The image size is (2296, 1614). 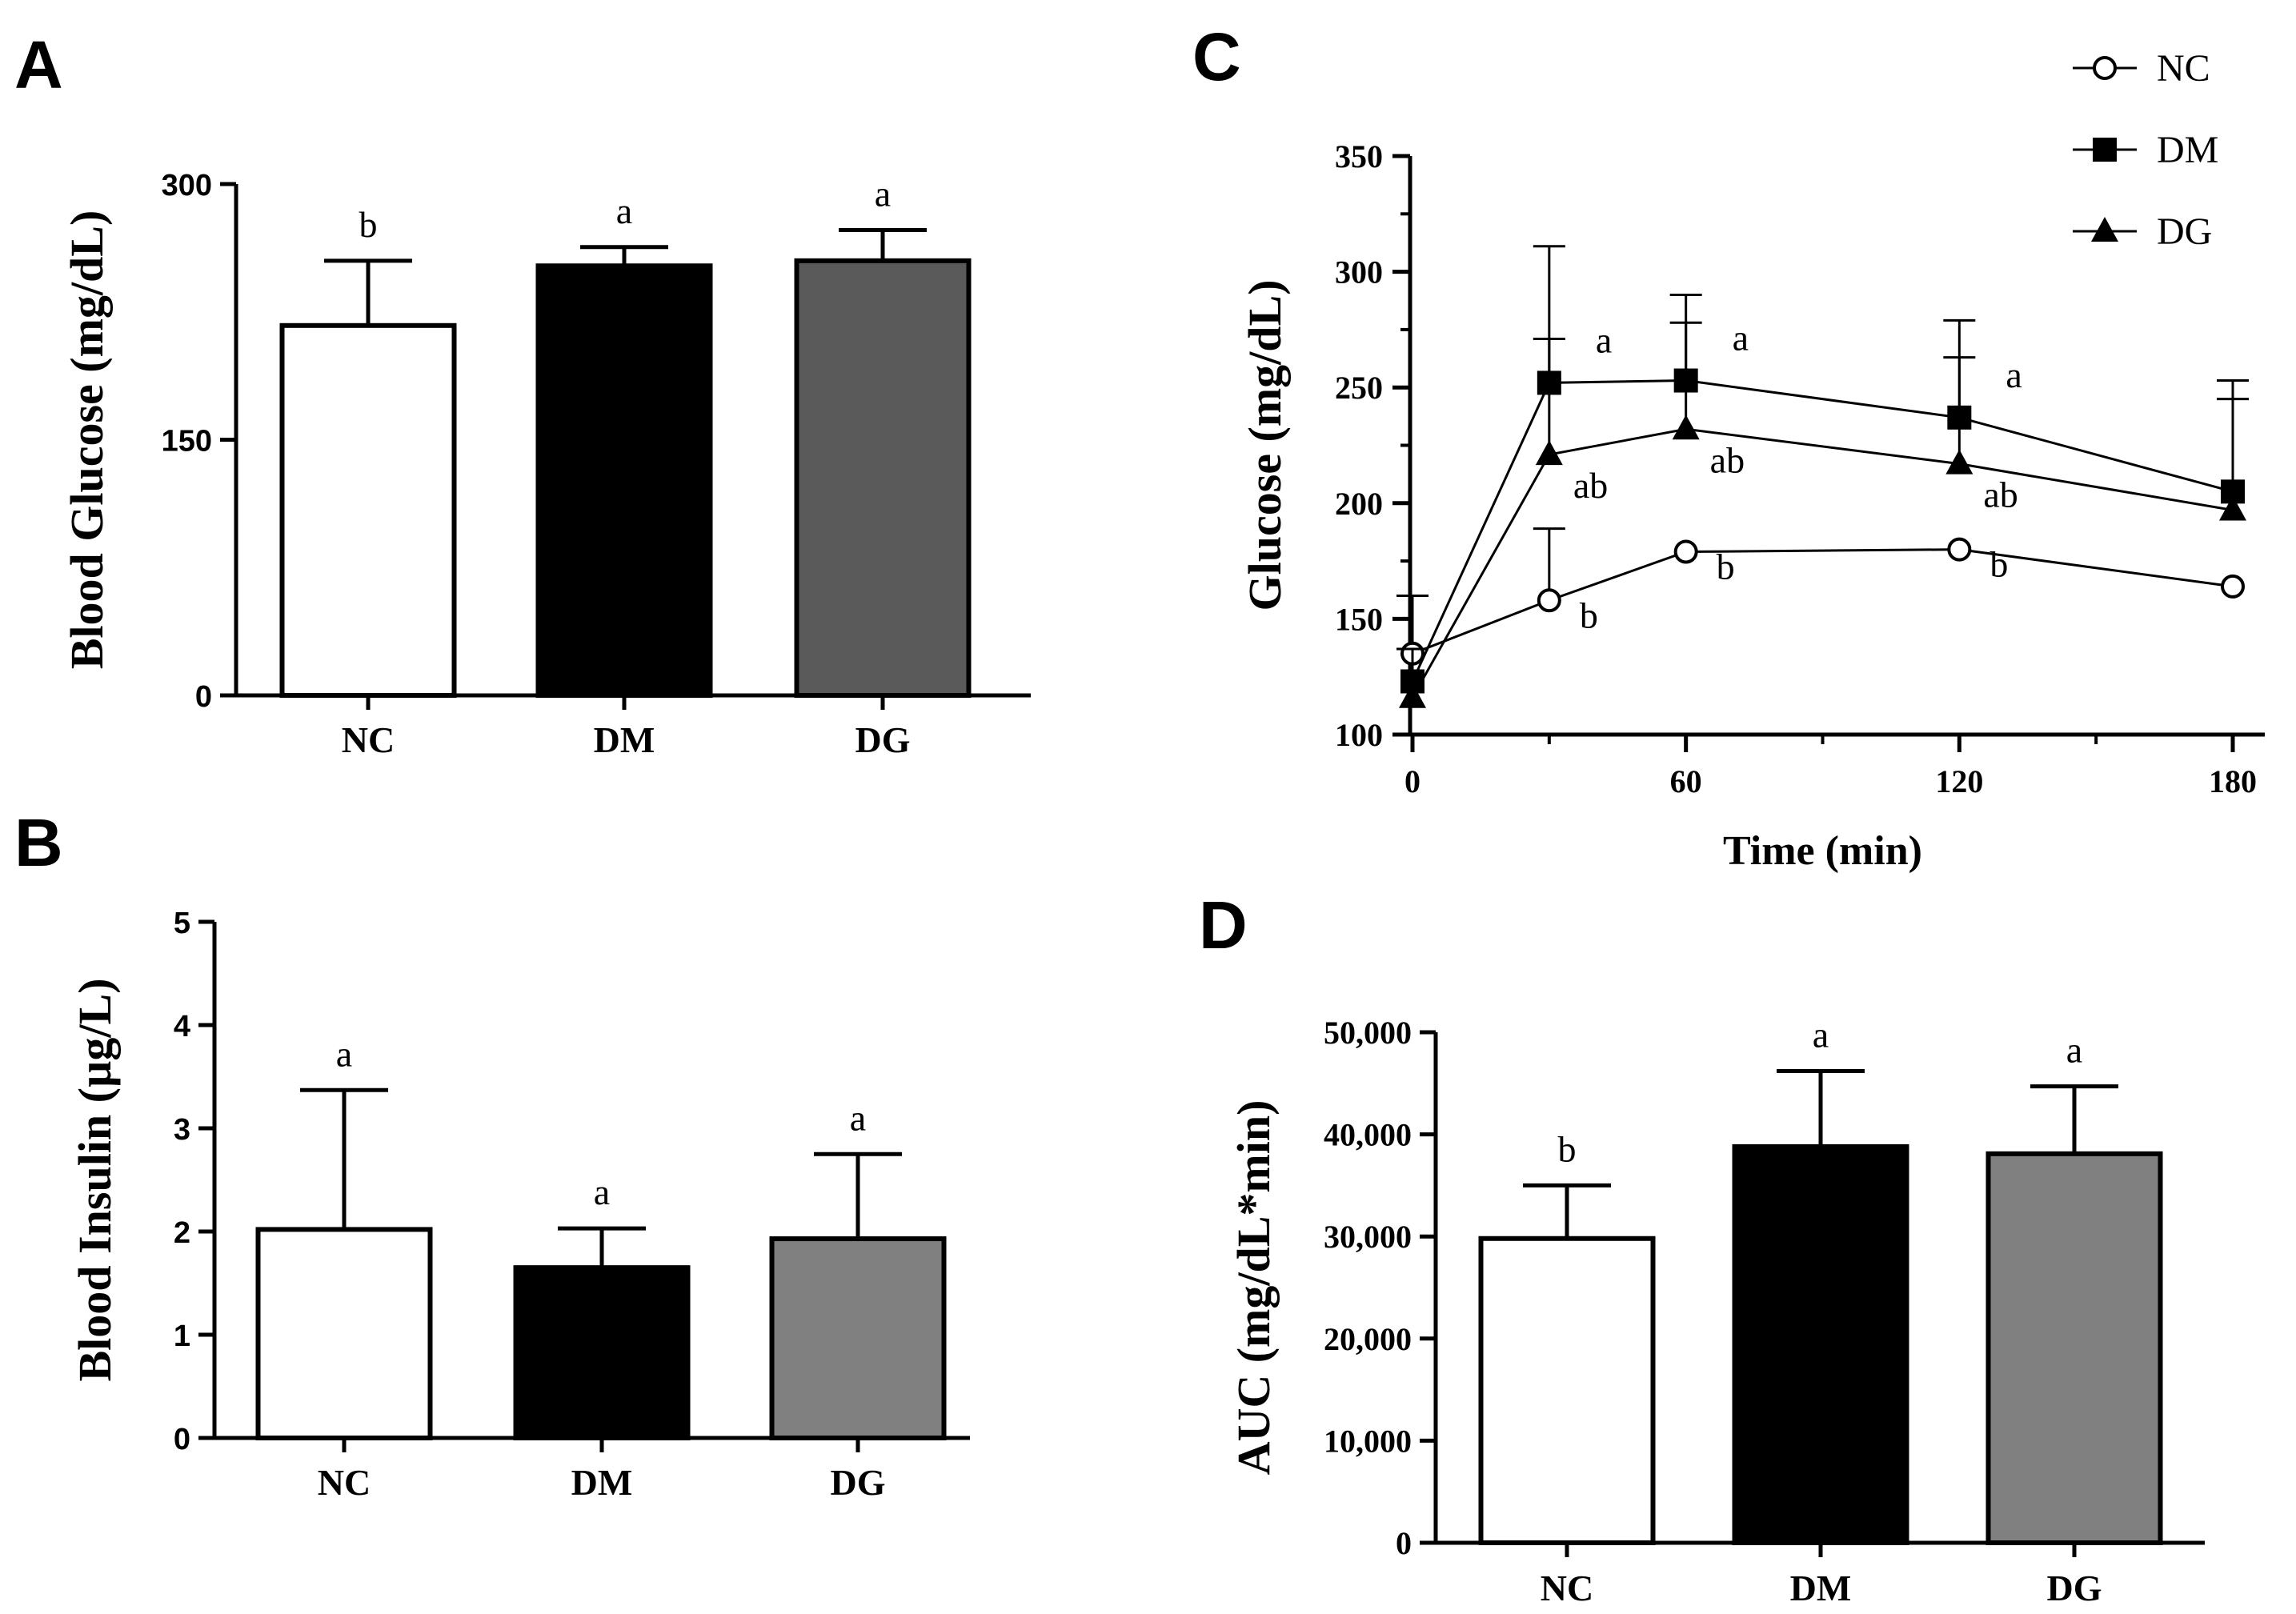 I want to click on y-tick-label: 5, so click(x=182, y=923).